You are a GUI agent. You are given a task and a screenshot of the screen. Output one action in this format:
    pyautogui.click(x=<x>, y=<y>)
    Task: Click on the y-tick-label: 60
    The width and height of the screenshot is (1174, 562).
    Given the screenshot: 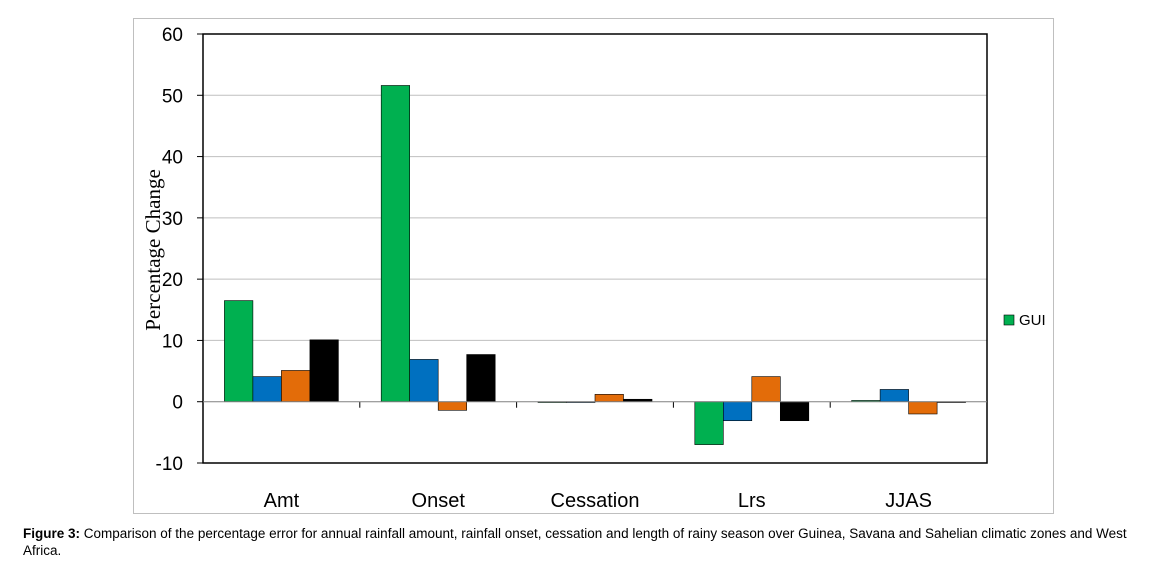 What is the action you would take?
    pyautogui.click(x=172, y=35)
    